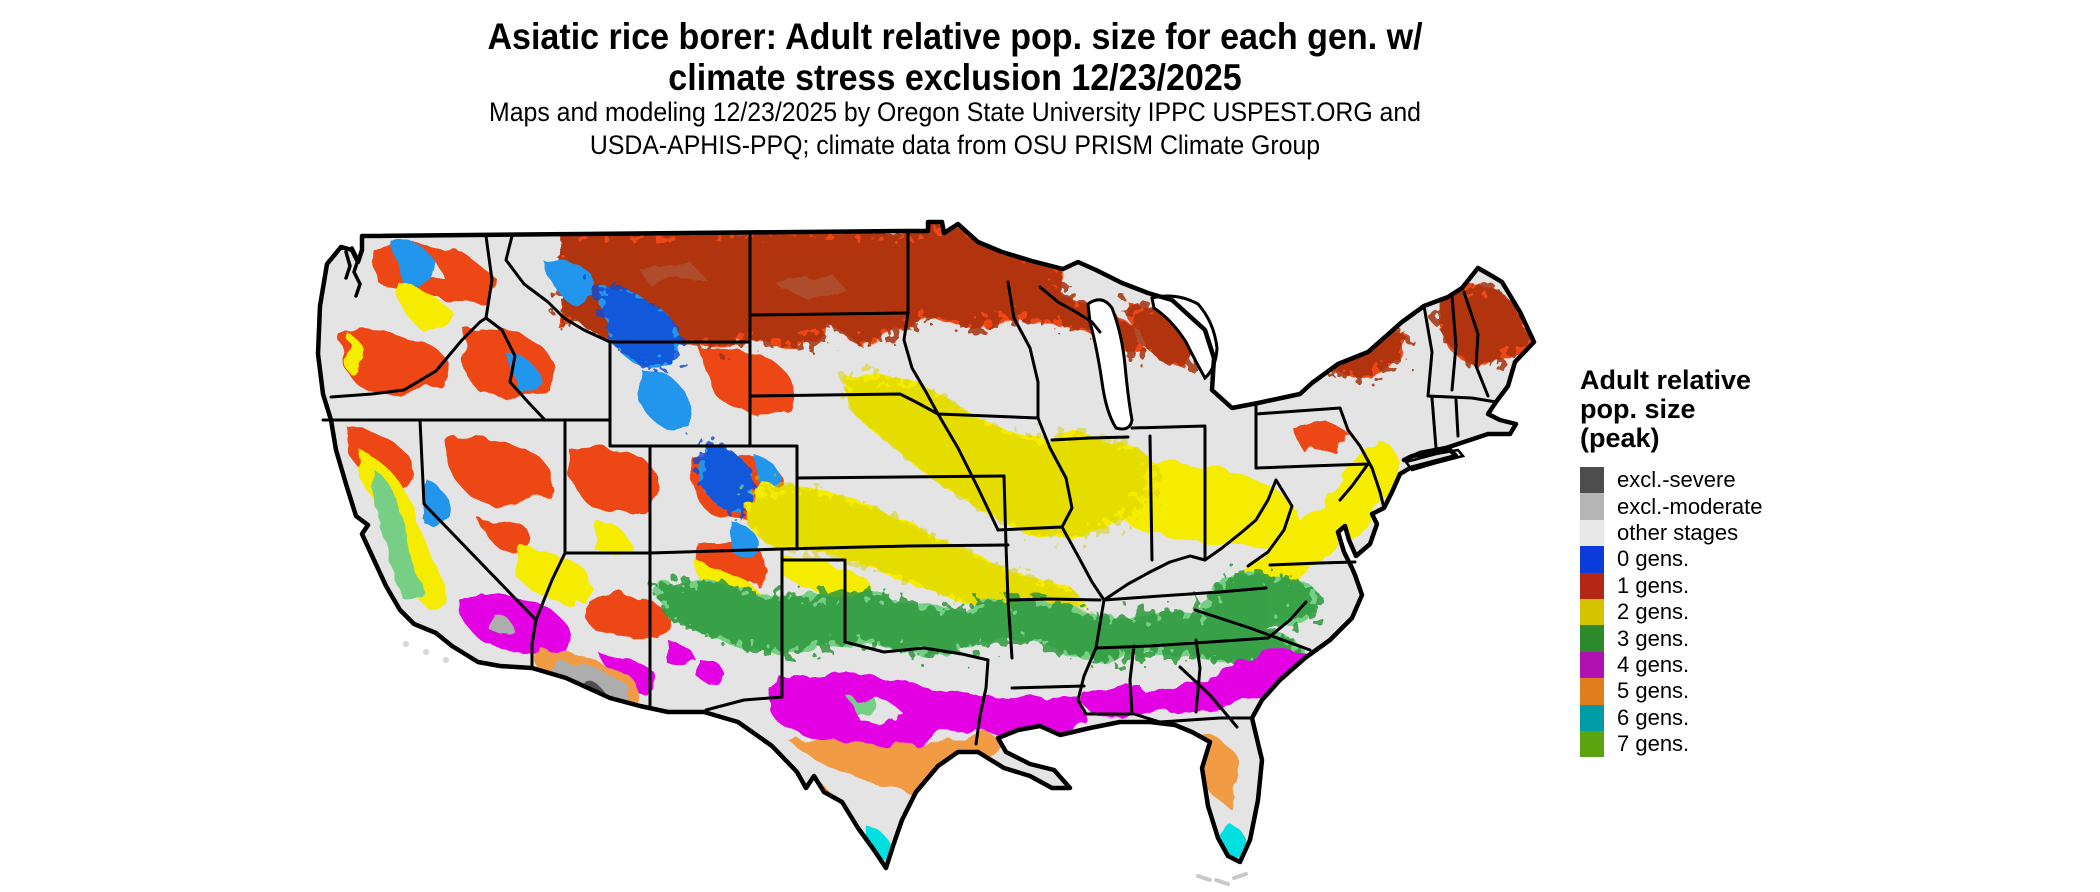 The width and height of the screenshot is (2100, 892). Describe the element at coordinates (1653, 691) in the screenshot. I see `legend-label: 5 gens.` at that location.